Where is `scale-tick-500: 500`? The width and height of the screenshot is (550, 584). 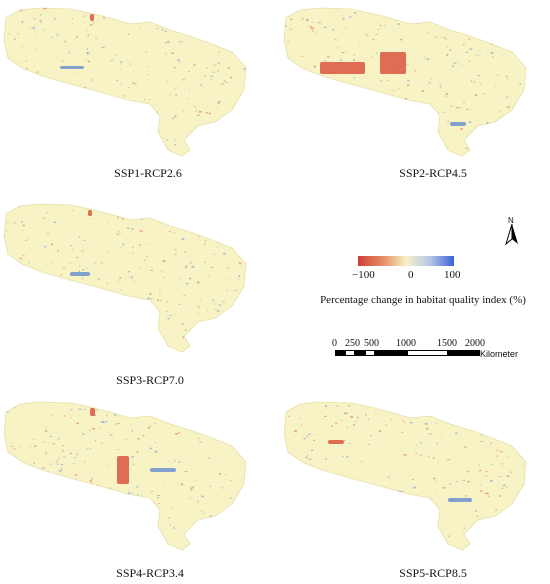
scale-tick-500: 500 is located at coordinates (371, 343).